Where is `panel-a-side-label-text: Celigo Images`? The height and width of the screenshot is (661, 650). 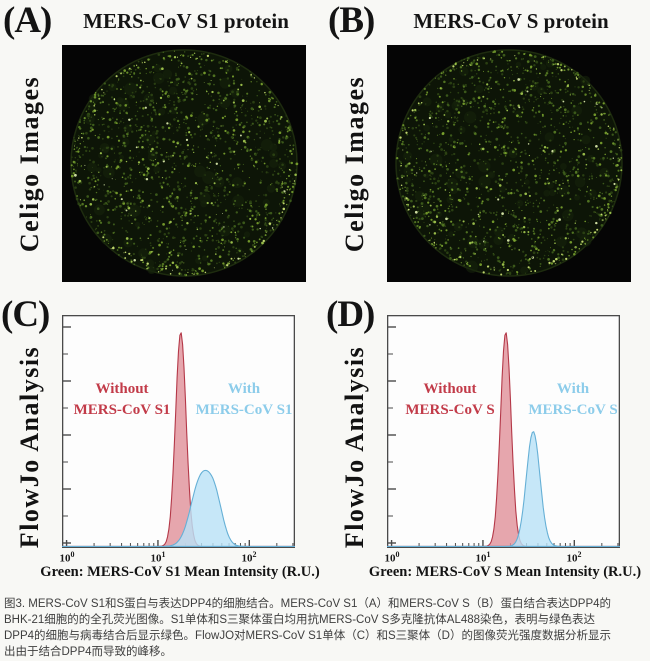 panel-a-side-label-text: Celigo Images is located at coordinates (30, 163).